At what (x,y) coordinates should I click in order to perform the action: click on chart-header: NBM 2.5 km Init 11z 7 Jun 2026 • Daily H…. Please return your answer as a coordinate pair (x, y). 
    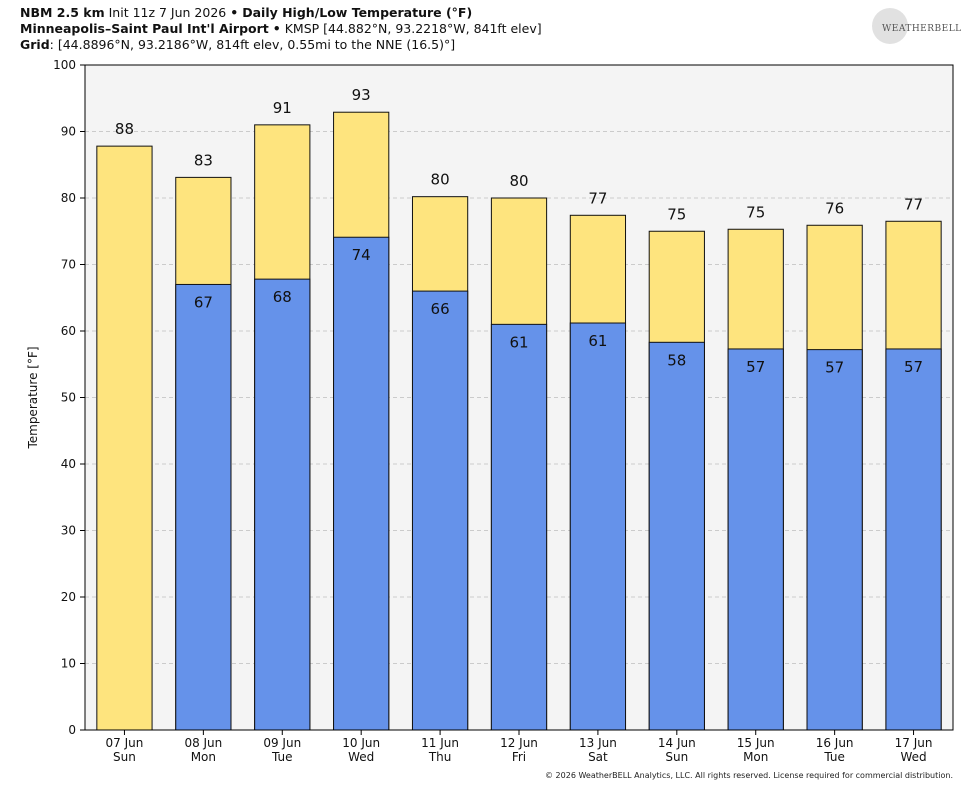
    Looking at the image, I should click on (440, 29).